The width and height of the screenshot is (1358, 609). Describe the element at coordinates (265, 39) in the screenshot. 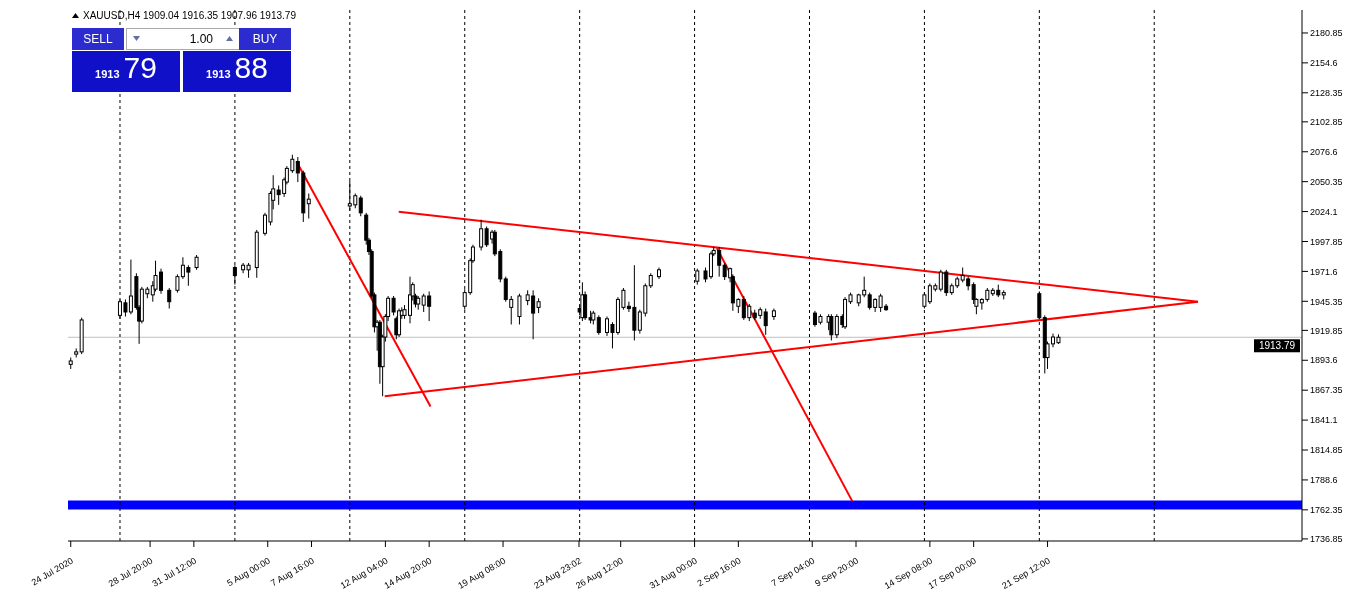

I see `annotation: BUY` at that location.